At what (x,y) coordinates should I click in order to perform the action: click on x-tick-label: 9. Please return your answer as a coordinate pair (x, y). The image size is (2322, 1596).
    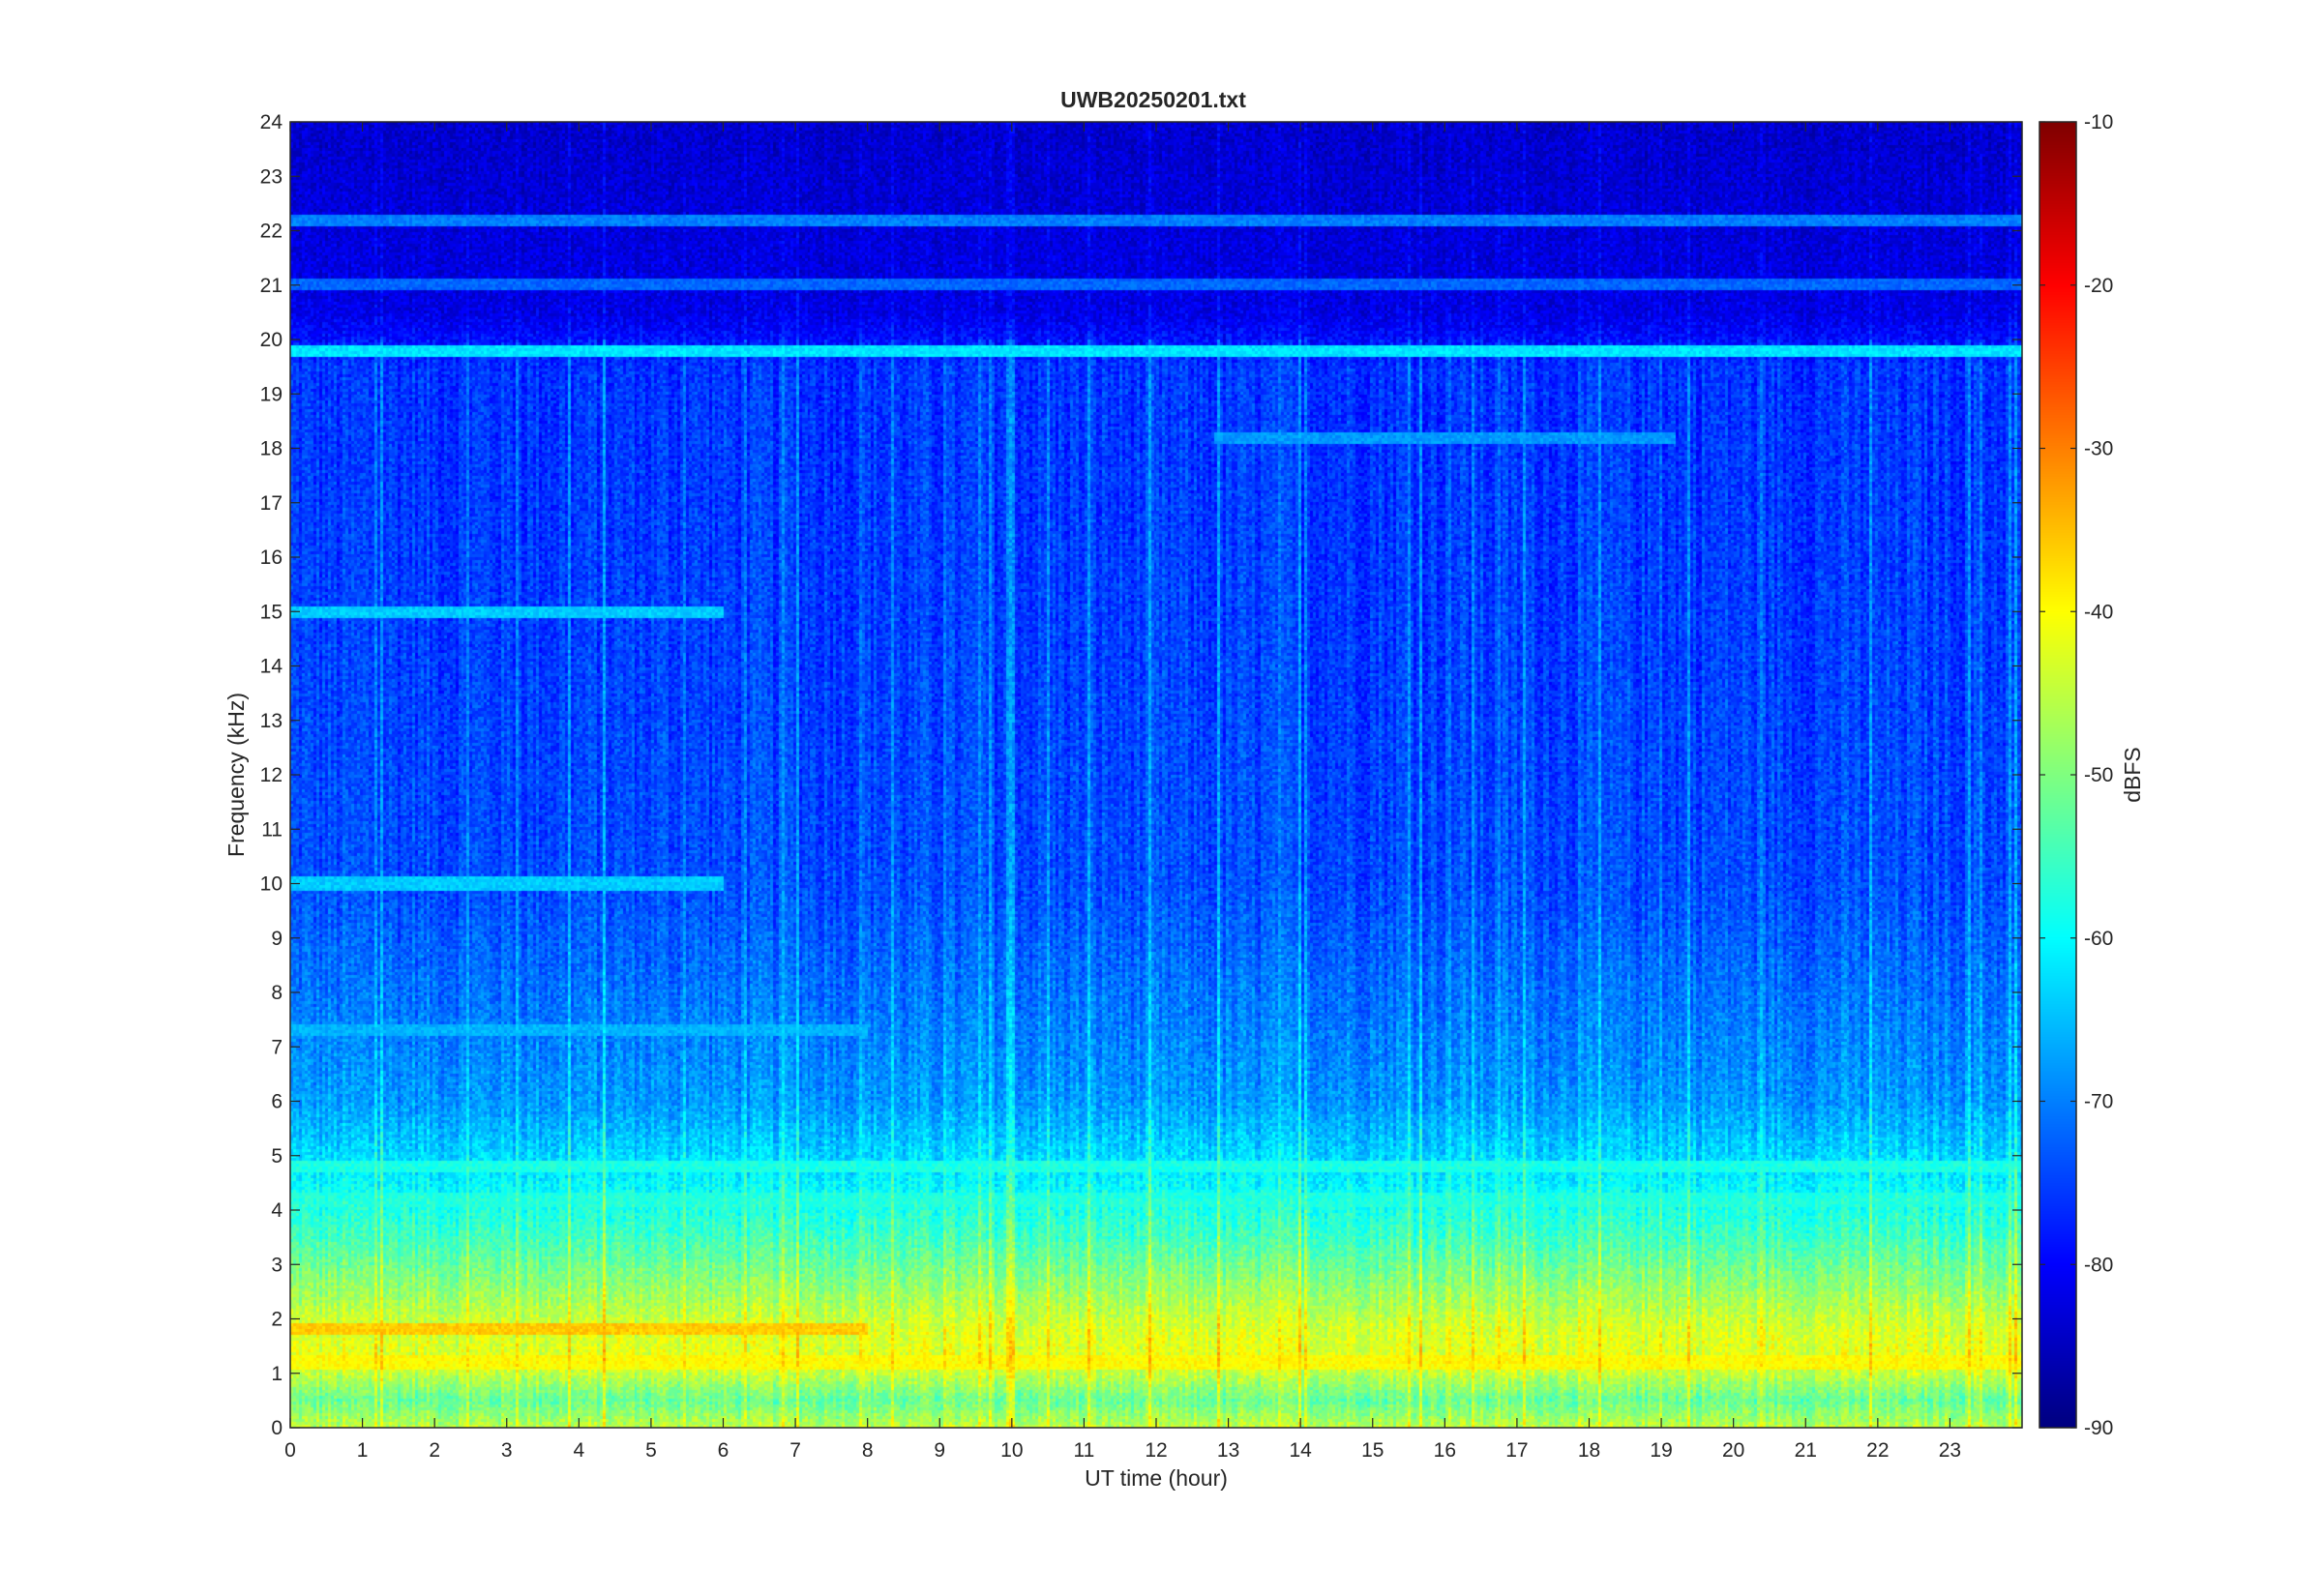
    Looking at the image, I should click on (939, 1450).